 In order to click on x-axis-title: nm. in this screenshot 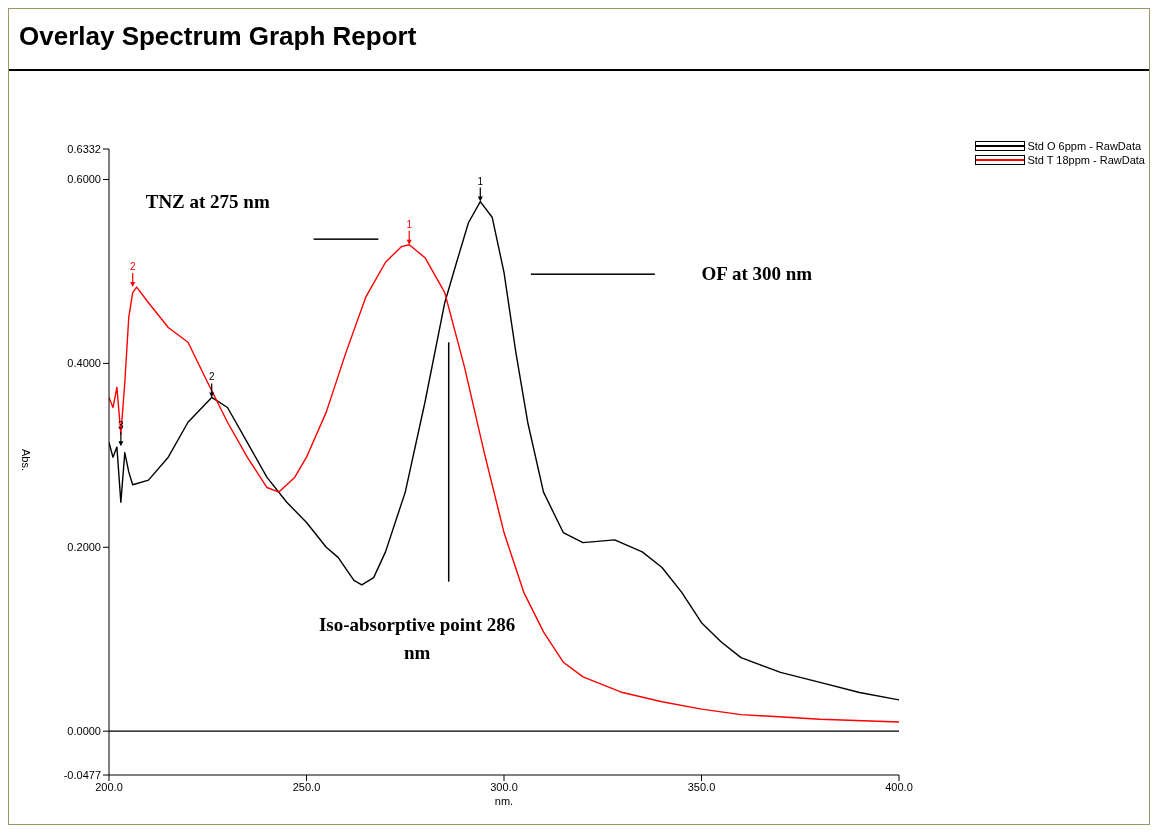, I will do `click(504, 801)`.